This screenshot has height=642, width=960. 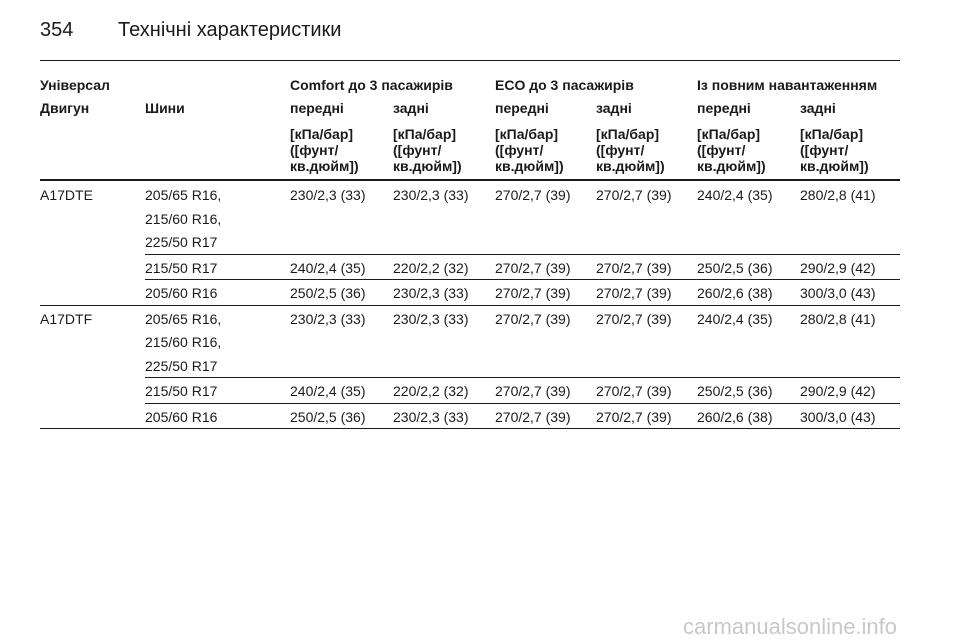 I want to click on page-title: Технічні характеристики, so click(x=230, y=30).